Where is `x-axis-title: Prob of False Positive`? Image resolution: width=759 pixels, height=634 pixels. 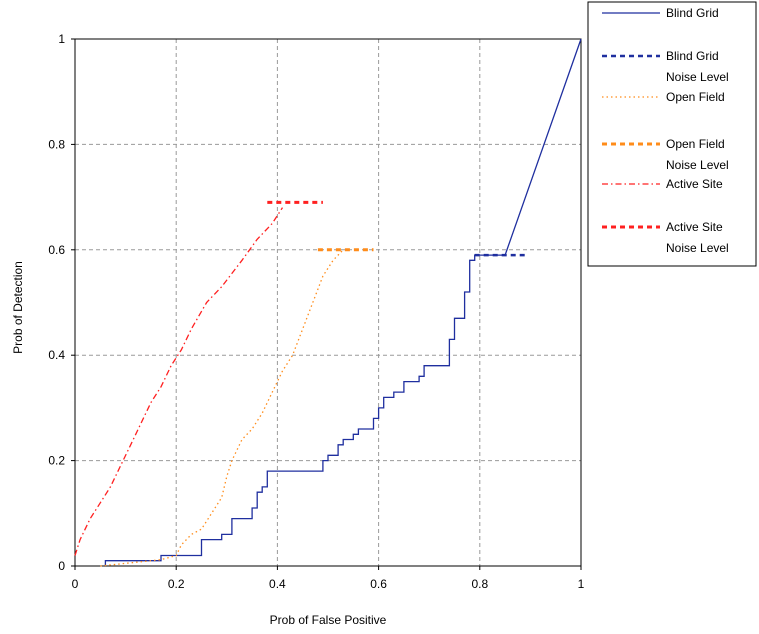
x-axis-title: Prob of False Positive is located at coordinates (328, 620).